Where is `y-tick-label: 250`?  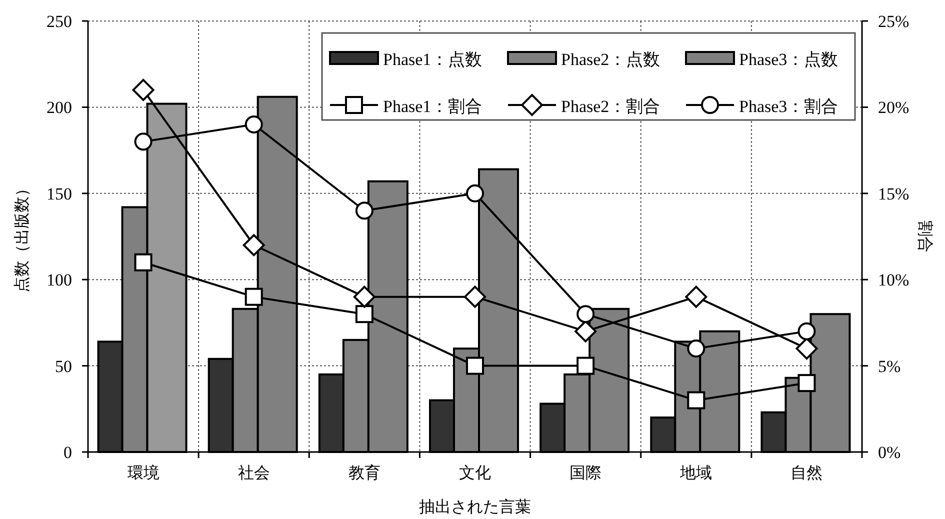 y-tick-label: 250 is located at coordinates (59, 21).